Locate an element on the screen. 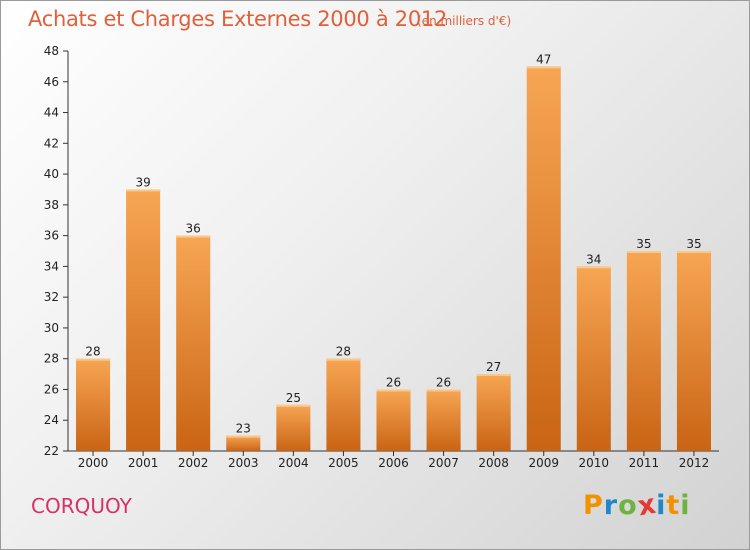 This screenshot has width=750, height=550. y-tick-label: 44 is located at coordinates (51, 113).